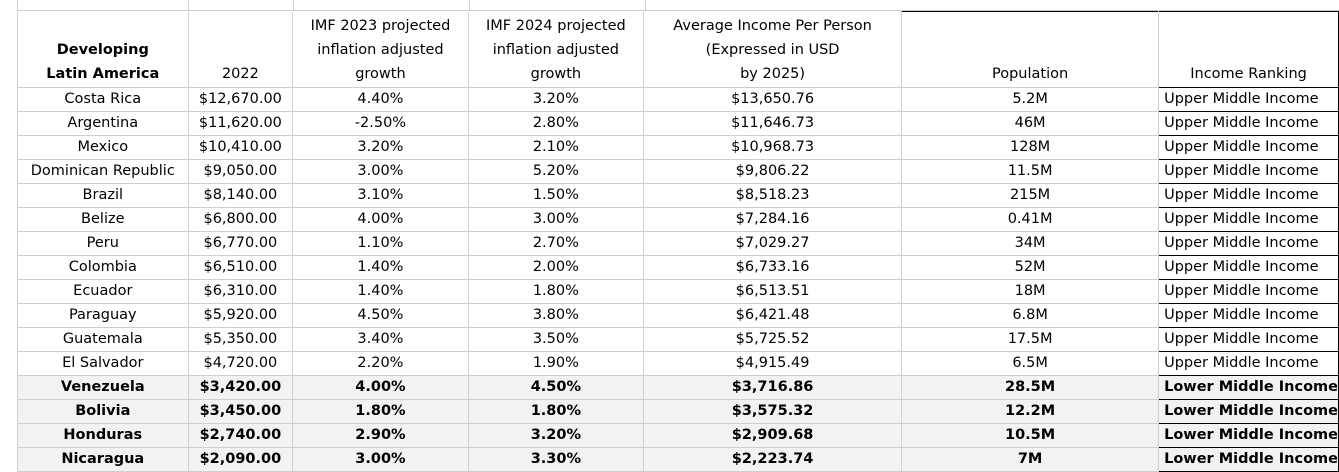 The width and height of the screenshot is (1339, 472). Describe the element at coordinates (380, 123) in the screenshot. I see `growth-2023-cell: -2.50%` at that location.